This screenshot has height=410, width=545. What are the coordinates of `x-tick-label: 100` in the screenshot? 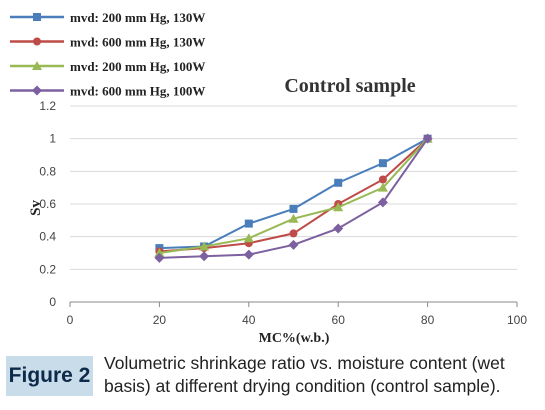 It's located at (517, 320).